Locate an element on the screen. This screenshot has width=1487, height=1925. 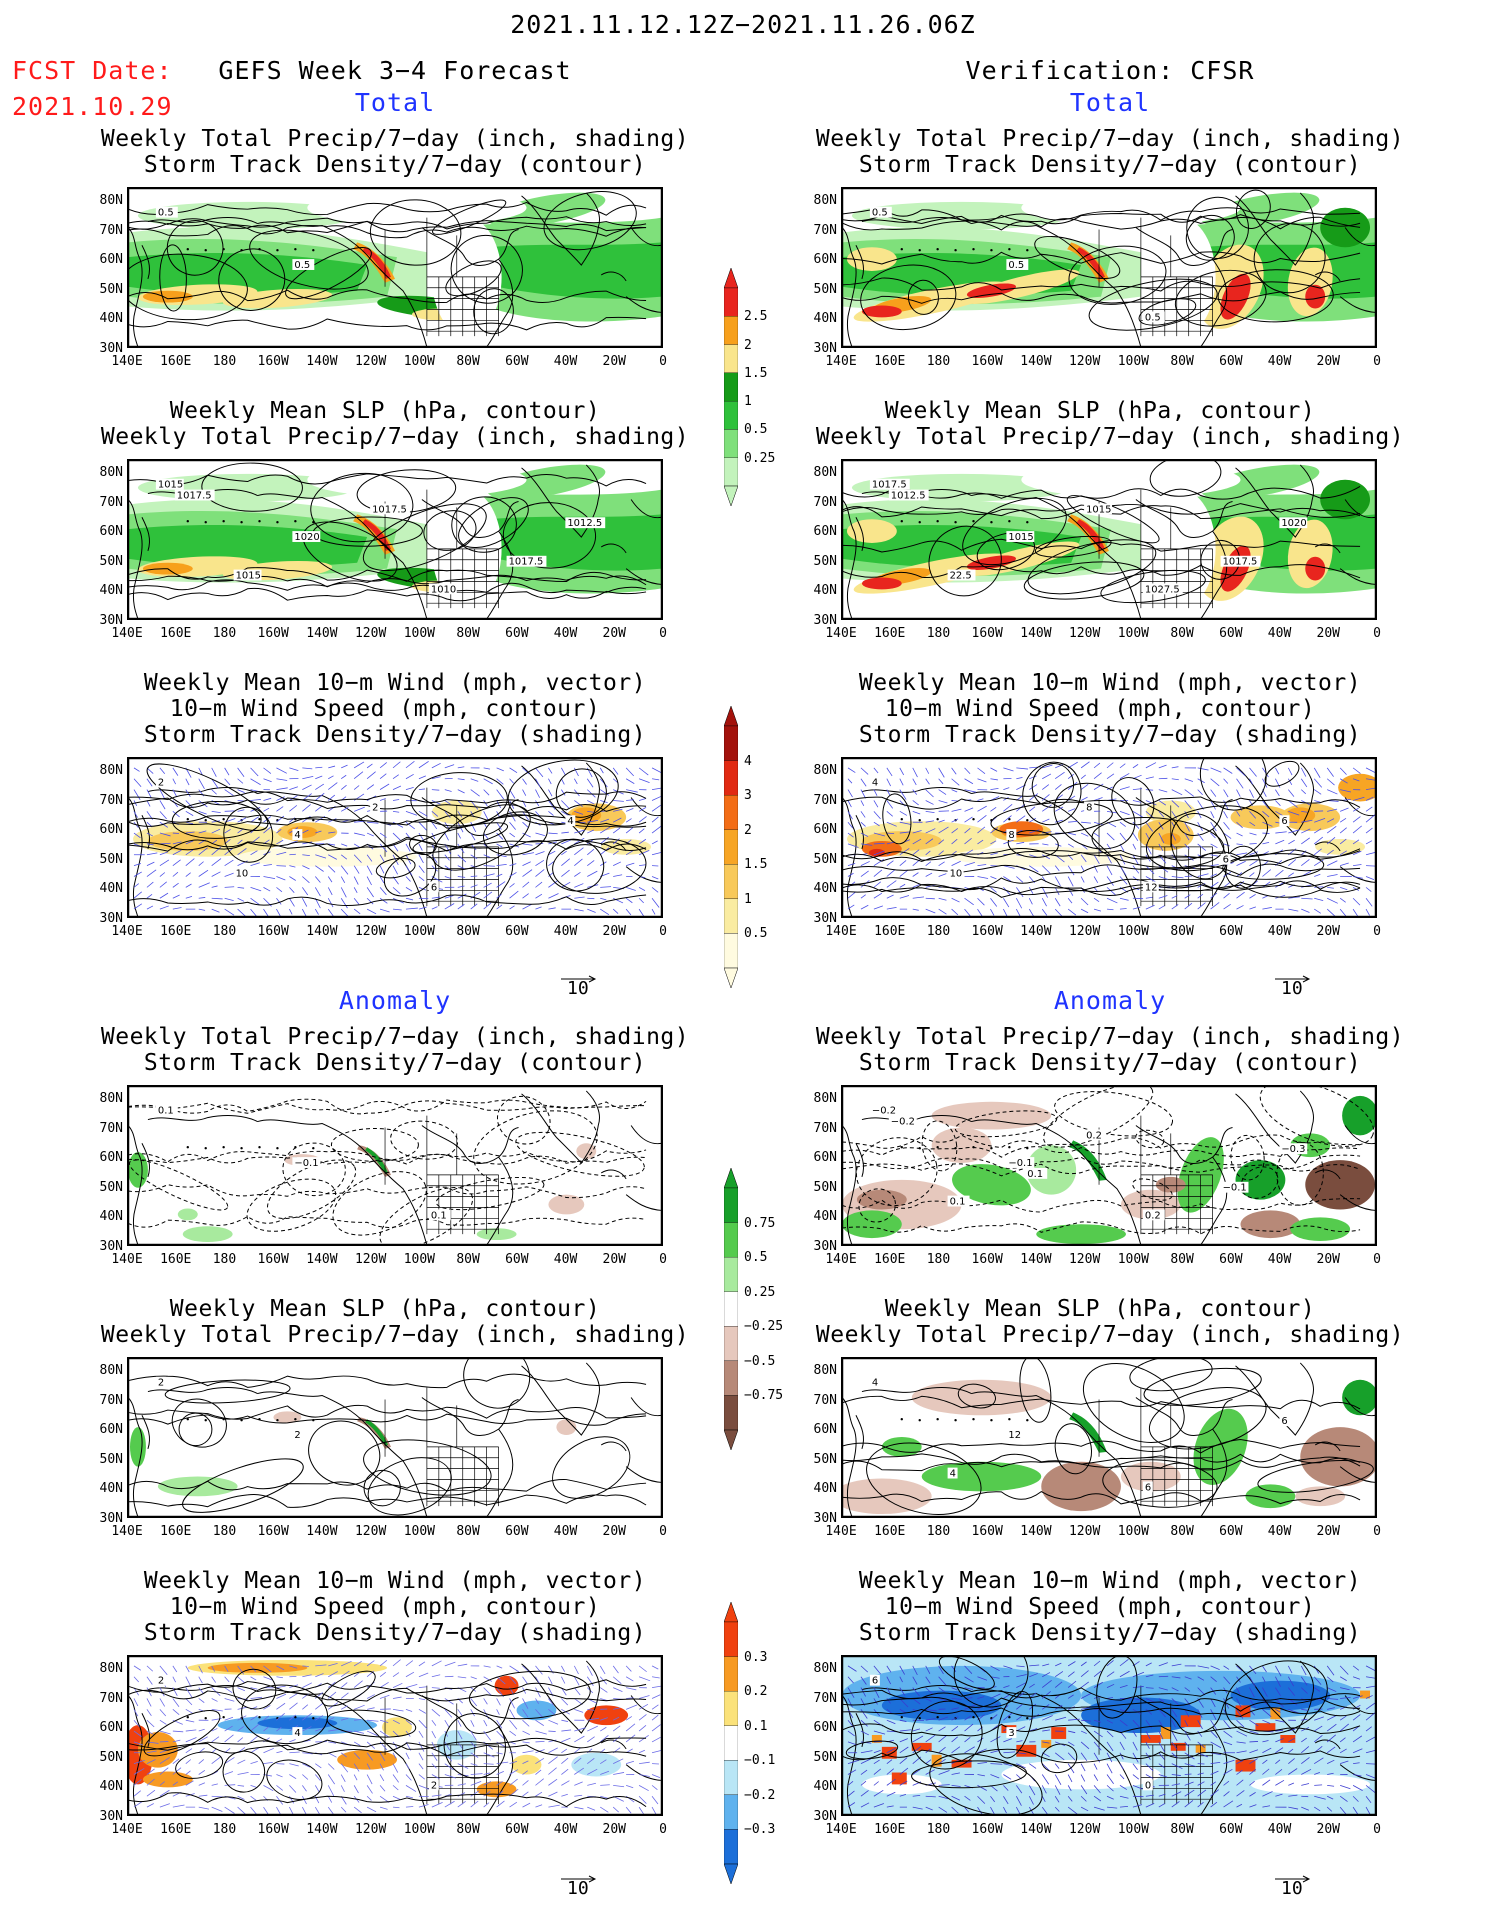
section-anomaly-right: Anomaly is located at coordinates (1110, 1000).